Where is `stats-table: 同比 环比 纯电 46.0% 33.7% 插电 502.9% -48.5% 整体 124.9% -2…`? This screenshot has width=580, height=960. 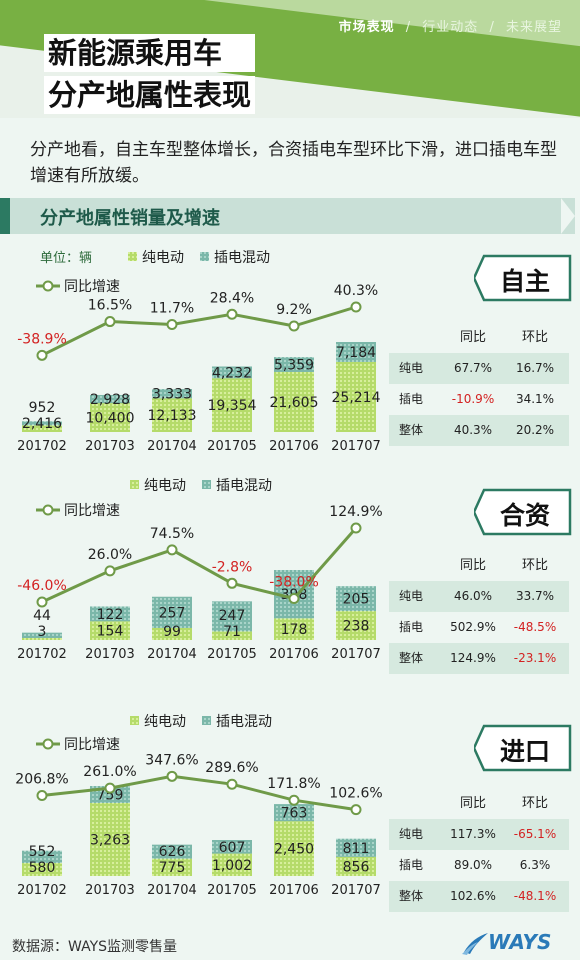 stats-table: 同比 环比 纯电 46.0% 33.7% 插电 502.9% -48.5% 整体 124.9% -2… is located at coordinates (479, 612).